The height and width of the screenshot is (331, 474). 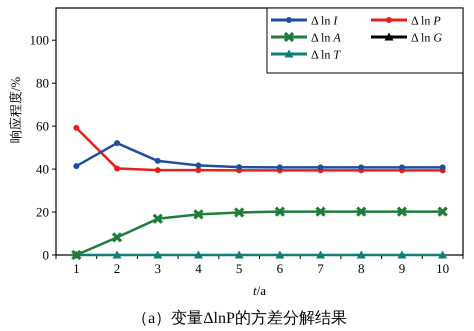 What do you see at coordinates (324, 21) in the screenshot?
I see `legend-label: Δ ln I` at bounding box center [324, 21].